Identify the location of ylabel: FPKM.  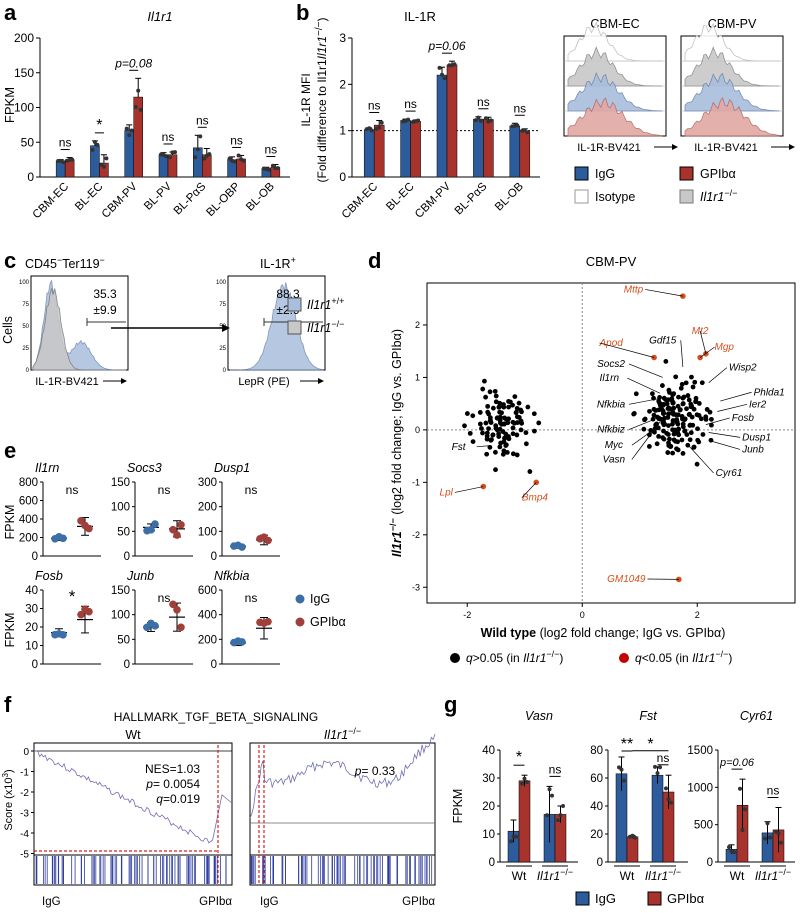
(10, 522).